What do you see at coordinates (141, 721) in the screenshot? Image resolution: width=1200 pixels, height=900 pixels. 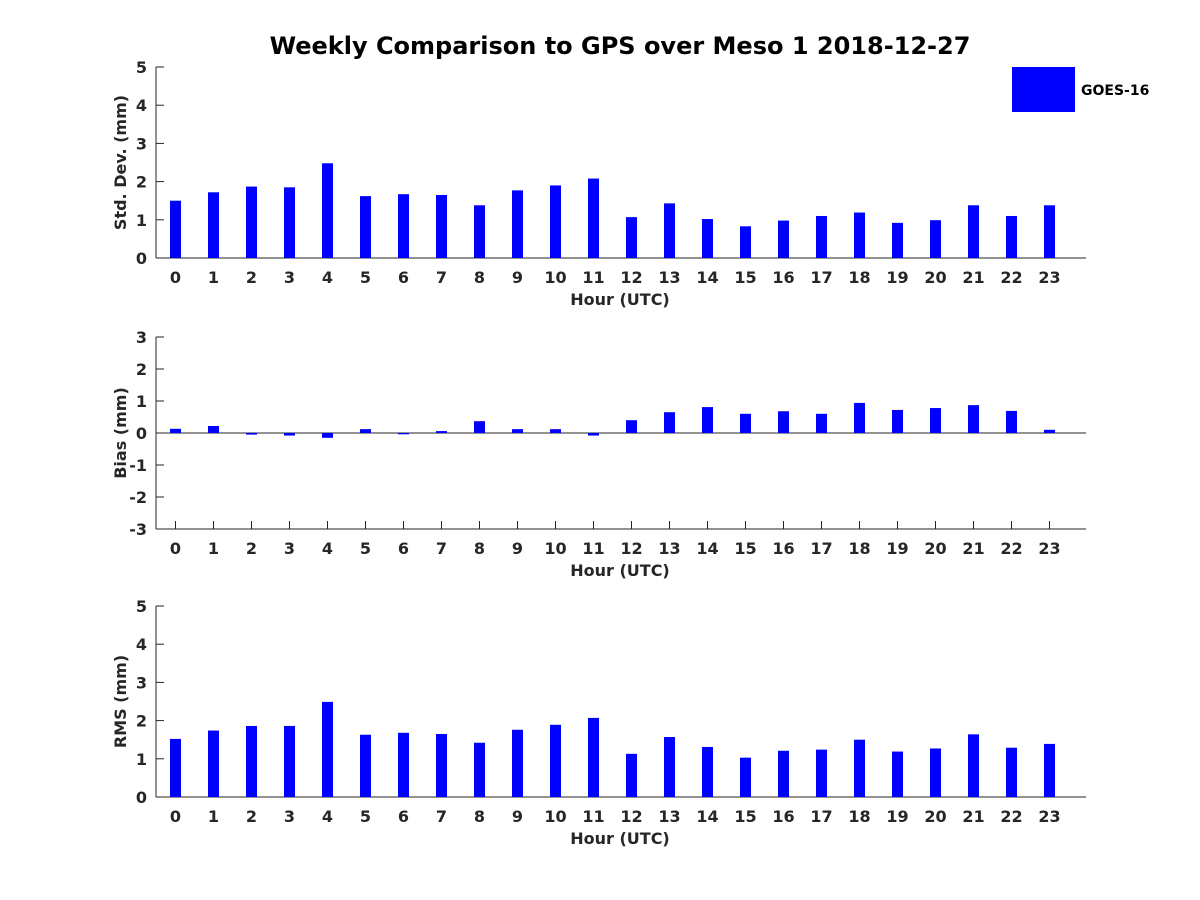 I see `y-tick-label: 2` at bounding box center [141, 721].